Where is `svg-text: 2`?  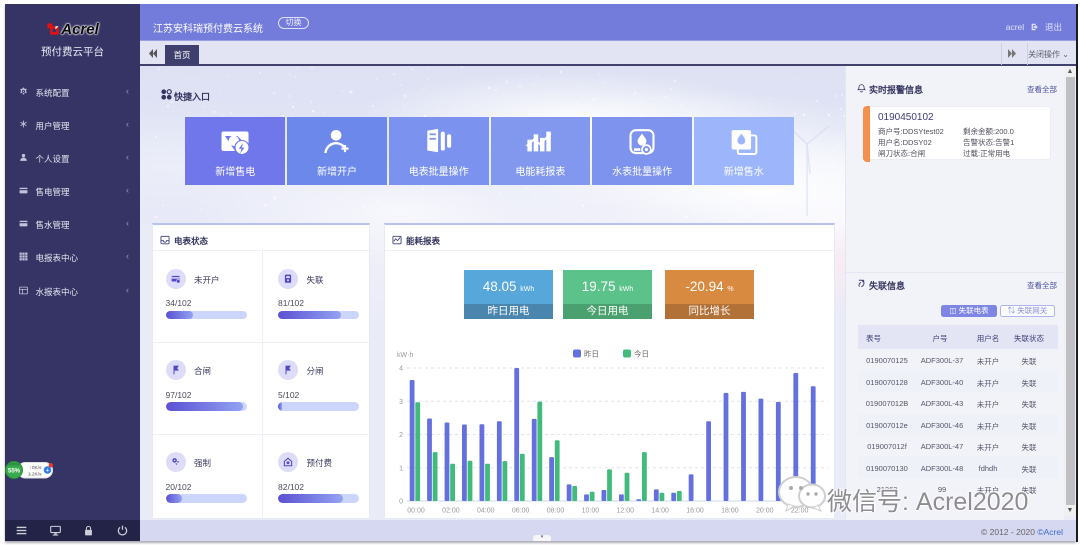
svg-text: 2 is located at coordinates (401, 435).